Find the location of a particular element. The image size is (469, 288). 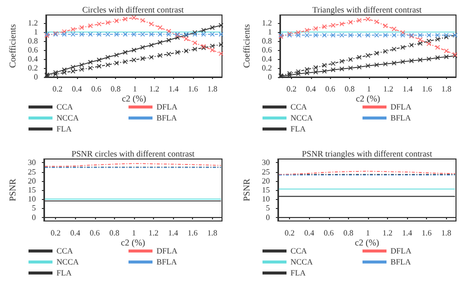

chart-title: PSNR triangles with different contrast is located at coordinates (367, 153).